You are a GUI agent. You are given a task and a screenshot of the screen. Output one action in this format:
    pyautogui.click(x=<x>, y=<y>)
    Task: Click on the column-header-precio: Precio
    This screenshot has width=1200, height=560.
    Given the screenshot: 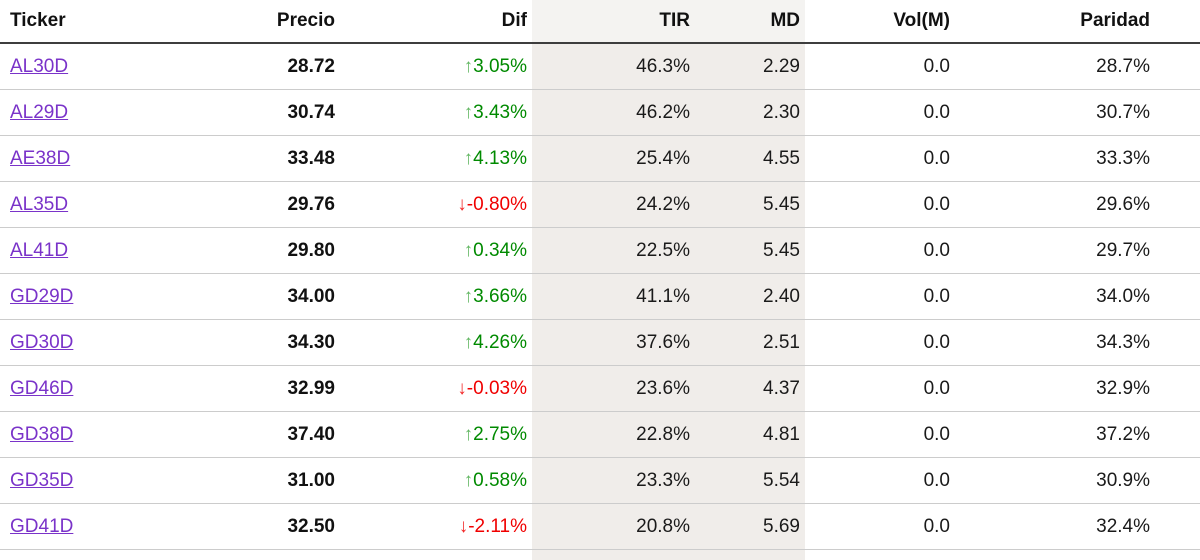 What is the action you would take?
    pyautogui.click(x=265, y=22)
    